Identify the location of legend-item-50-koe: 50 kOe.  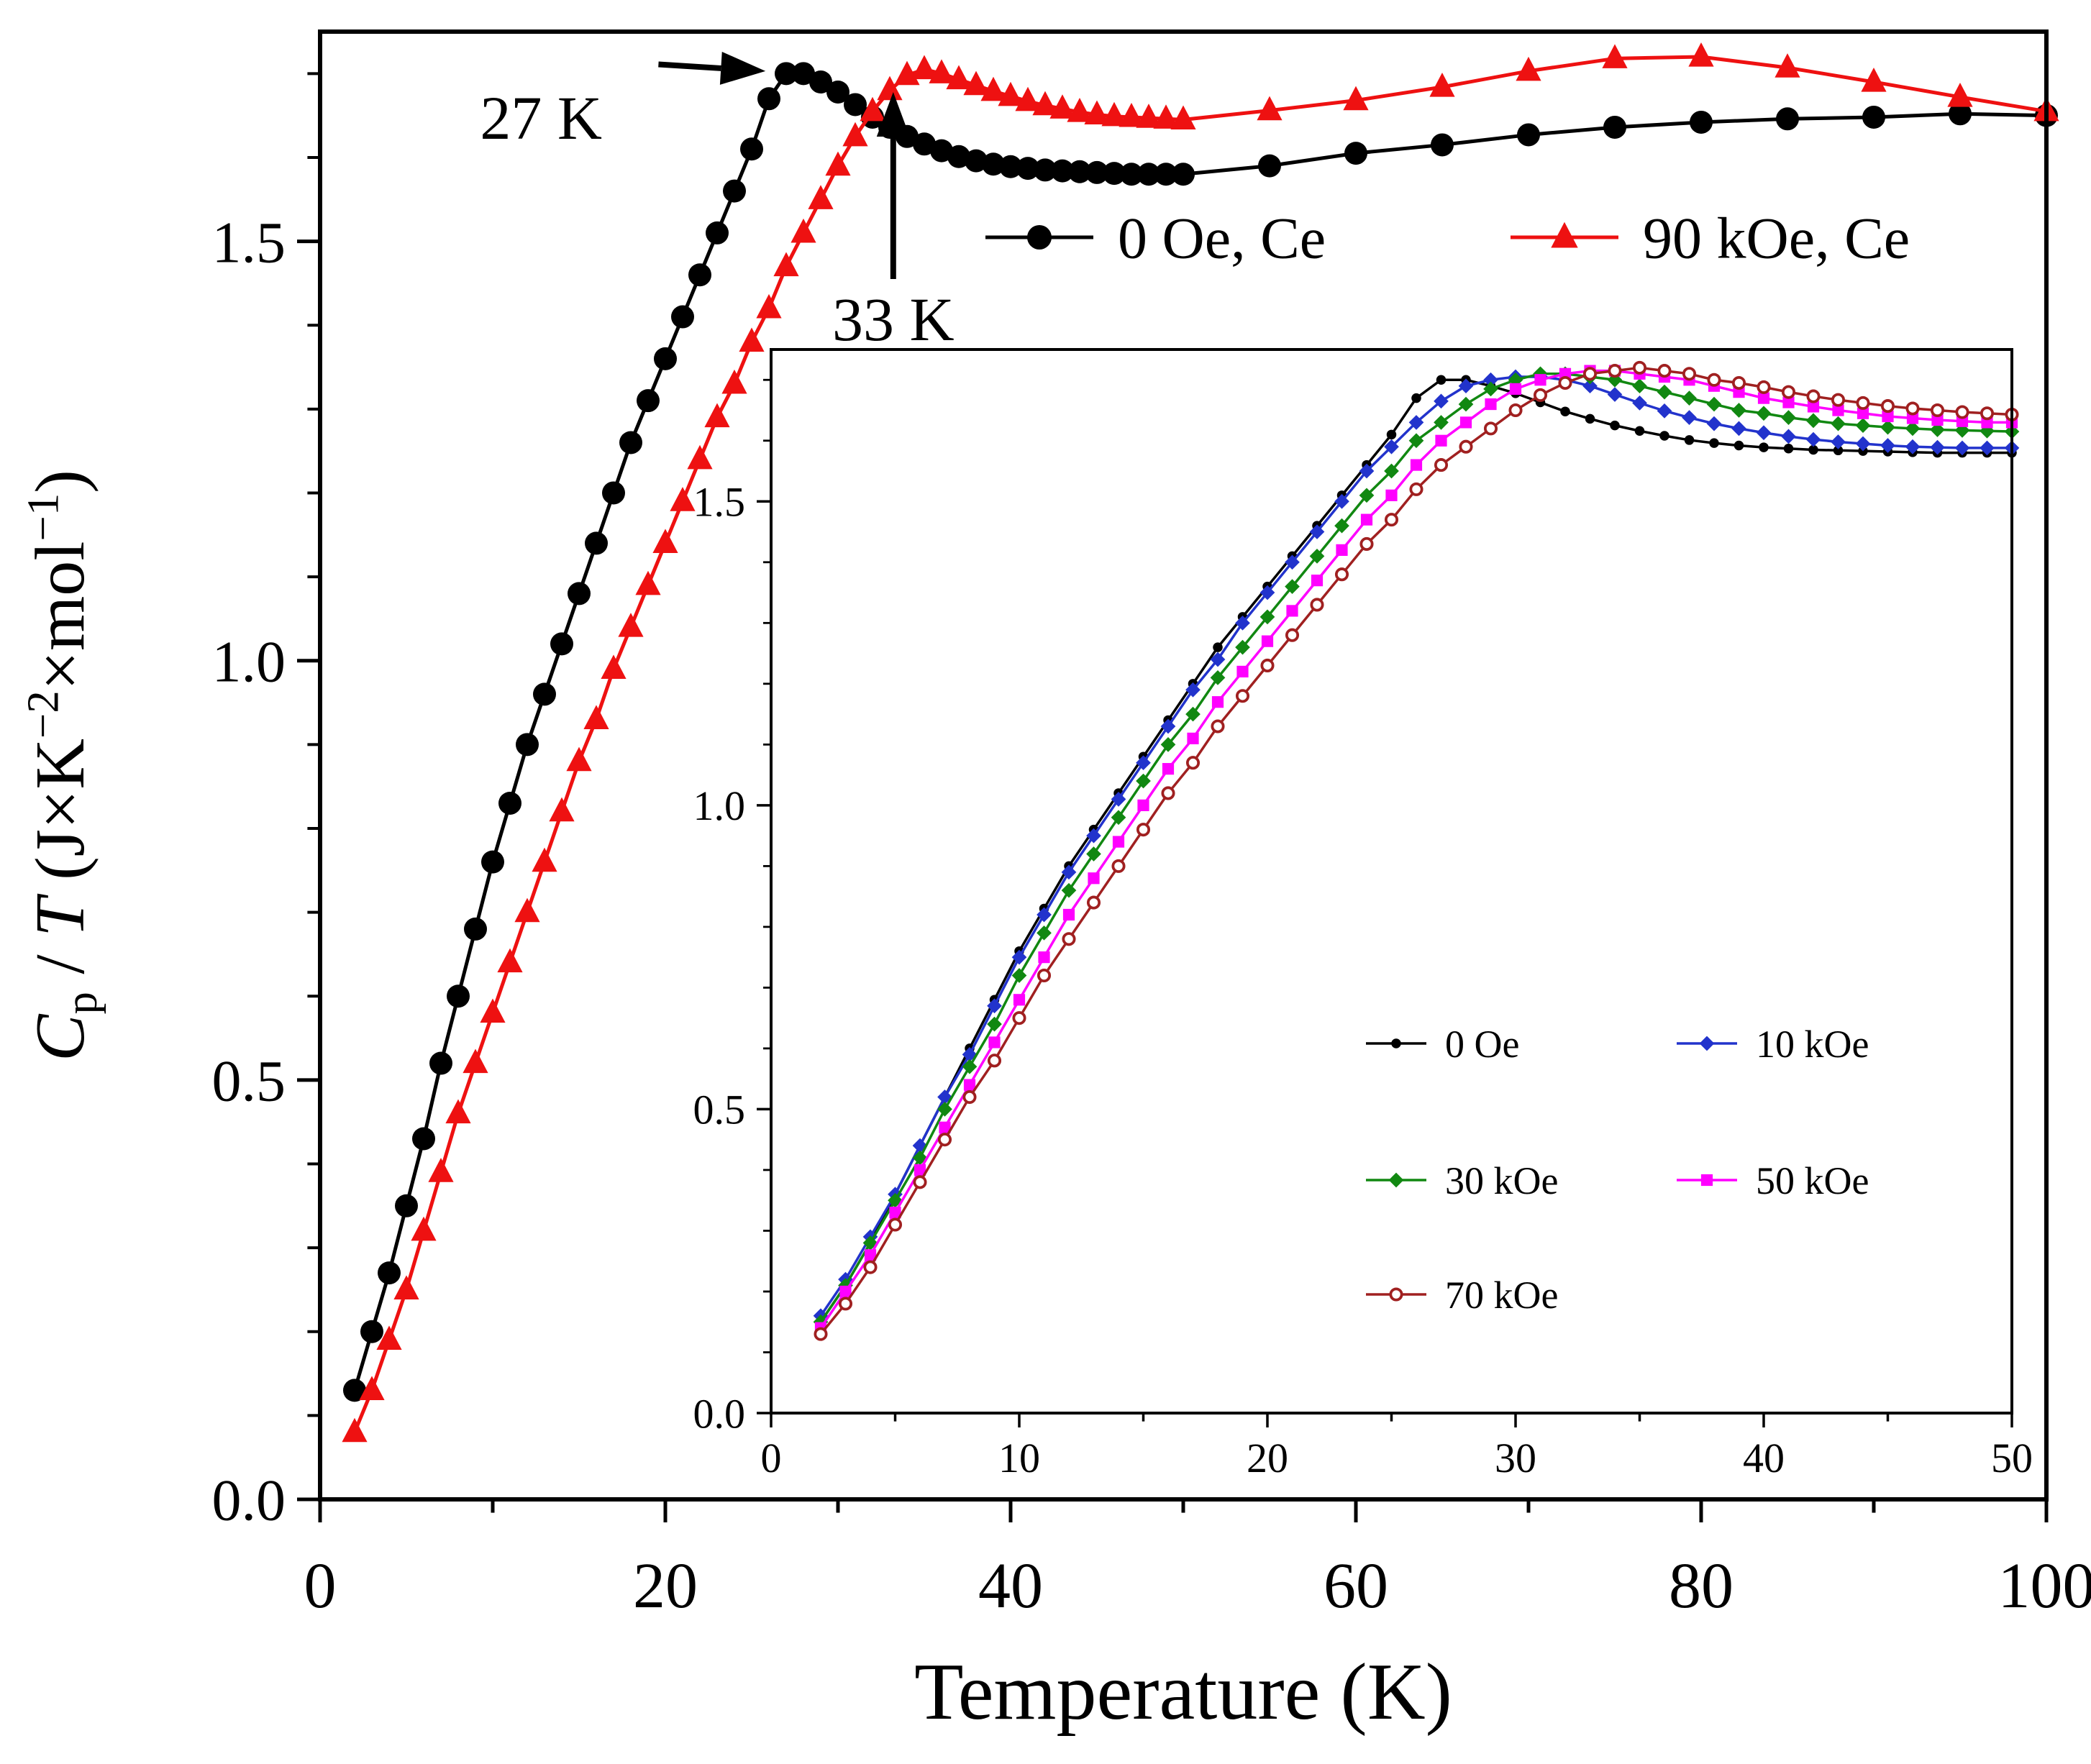
(1773, 1180).